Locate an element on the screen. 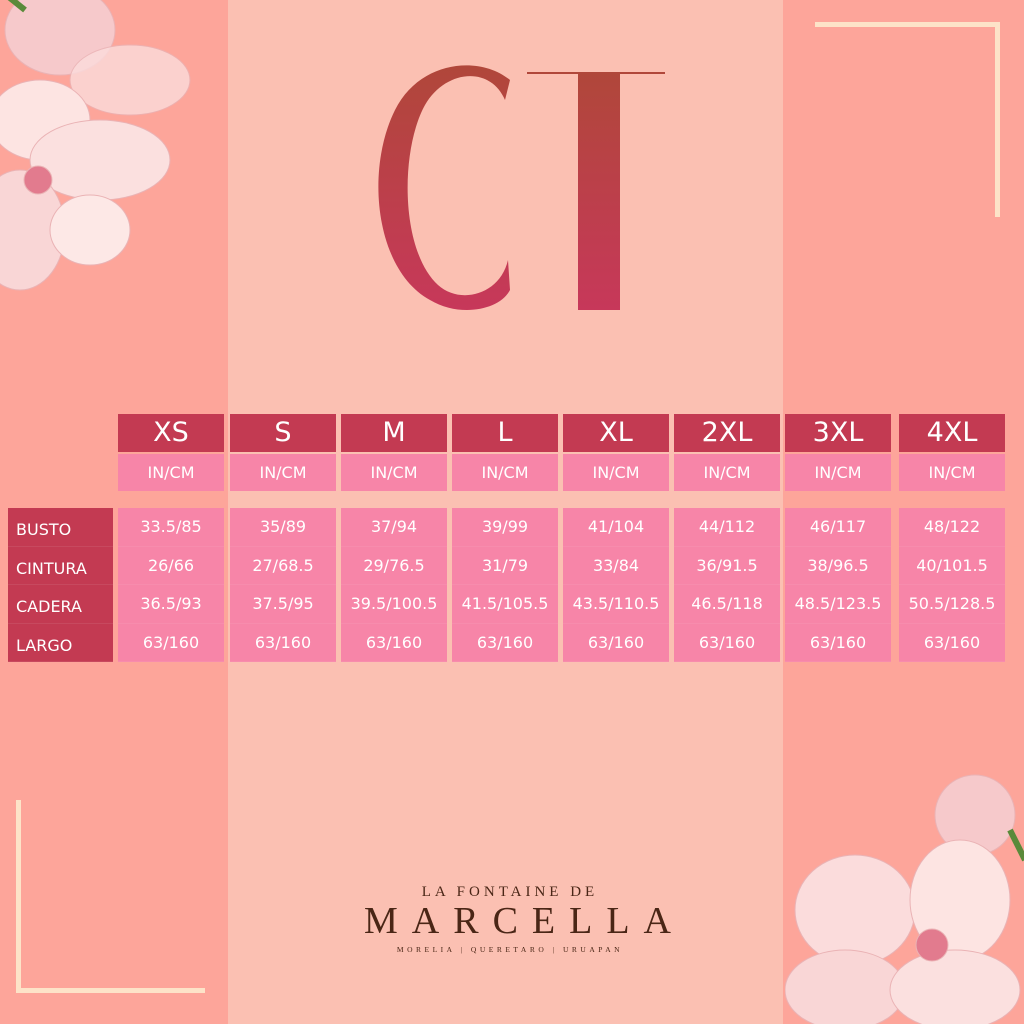  size-column: XS IN/CM 33.5/85 26/66 36.5/93 63/160 is located at coordinates (171, 538).